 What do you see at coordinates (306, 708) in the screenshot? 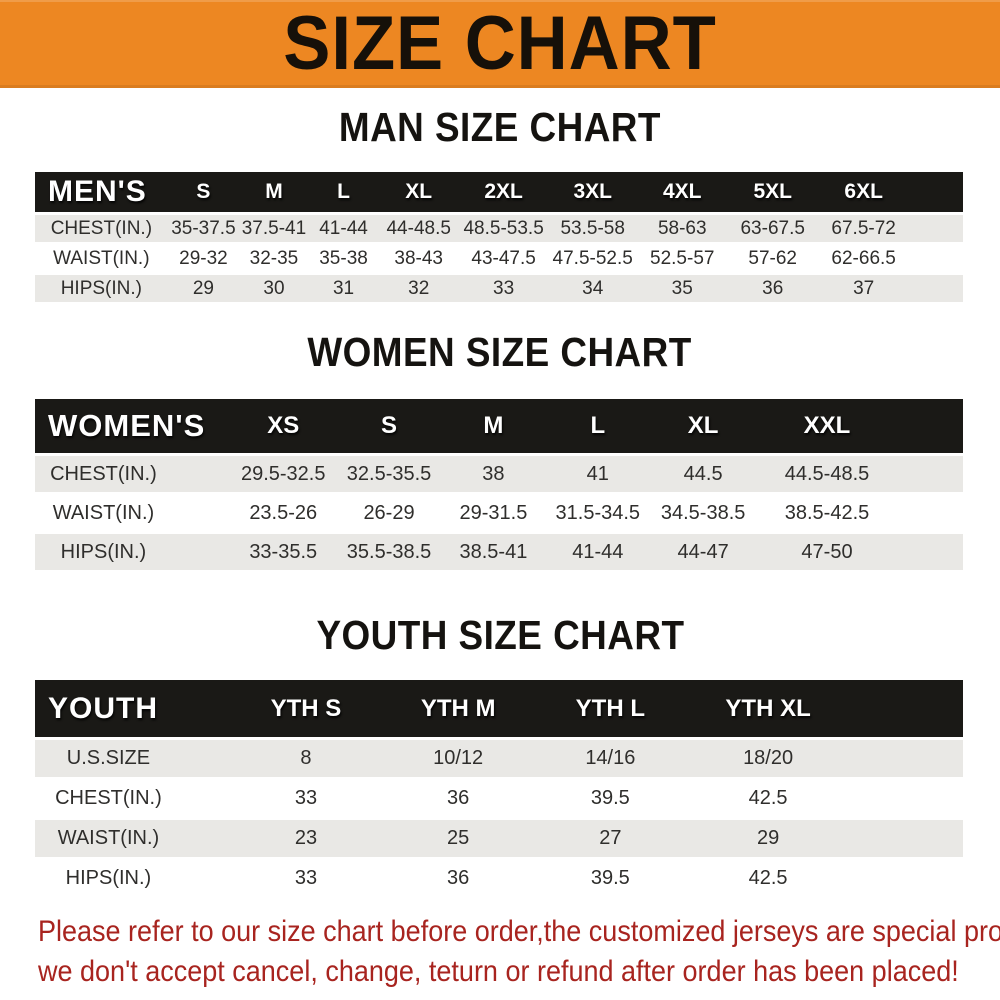
I see `youth-header-cell: YTH S` at bounding box center [306, 708].